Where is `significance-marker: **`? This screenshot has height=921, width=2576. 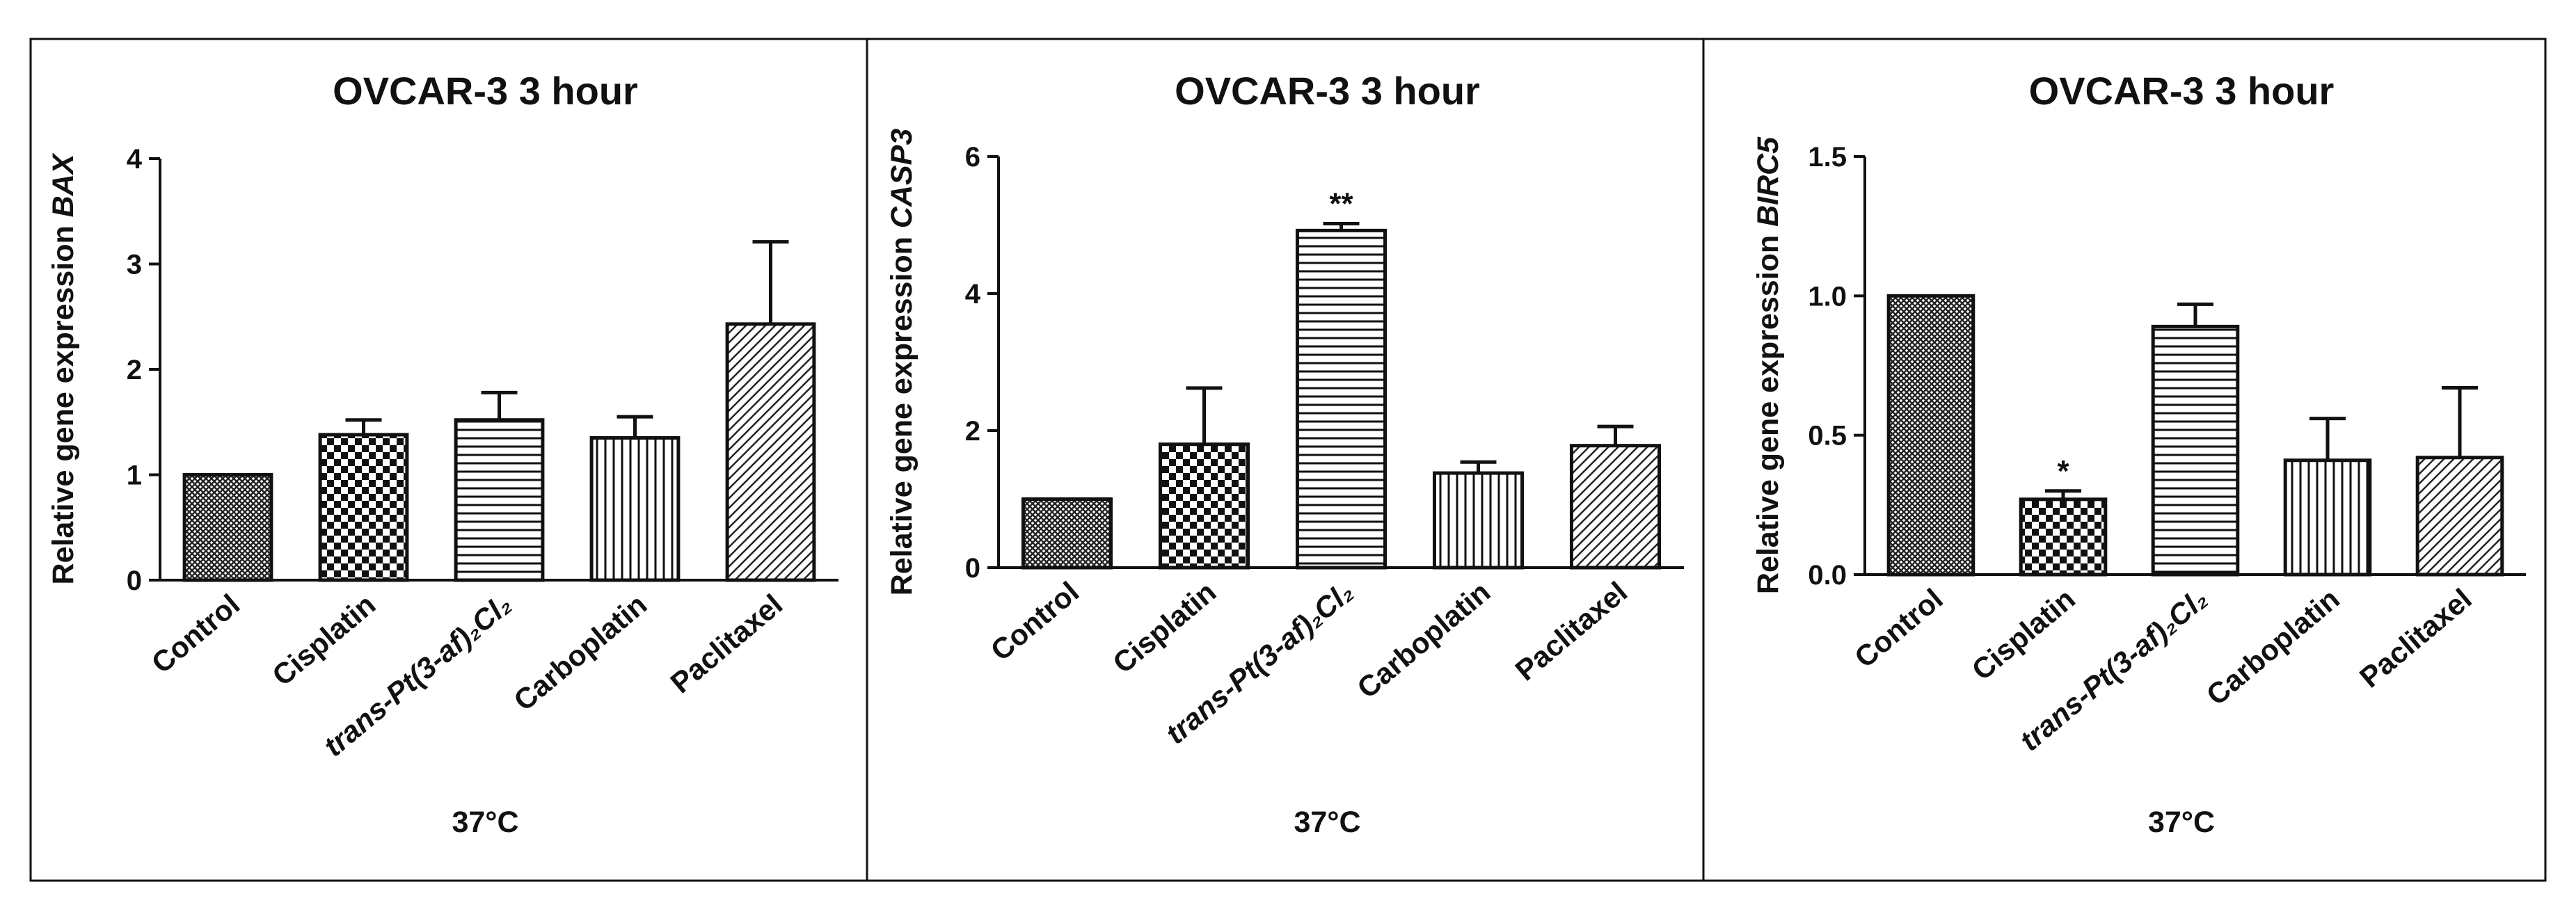 significance-marker: ** is located at coordinates (1341, 204).